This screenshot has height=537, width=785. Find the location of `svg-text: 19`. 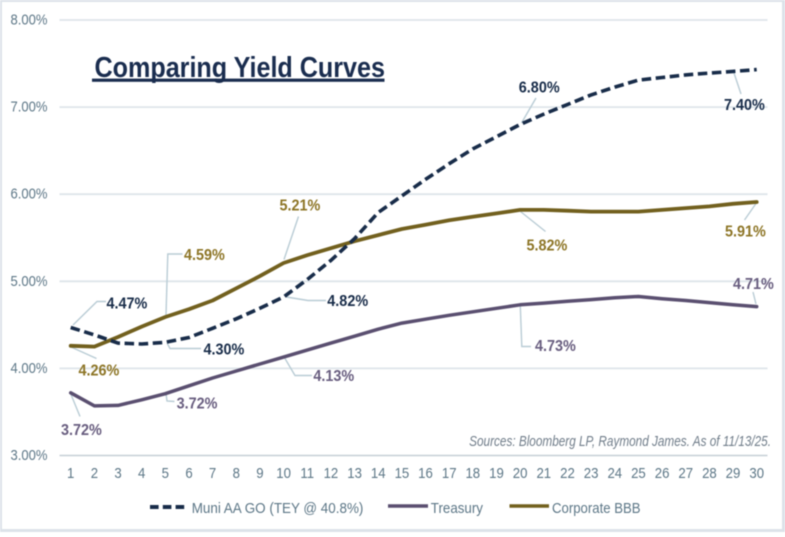

svg-text: 19 is located at coordinates (496, 472).